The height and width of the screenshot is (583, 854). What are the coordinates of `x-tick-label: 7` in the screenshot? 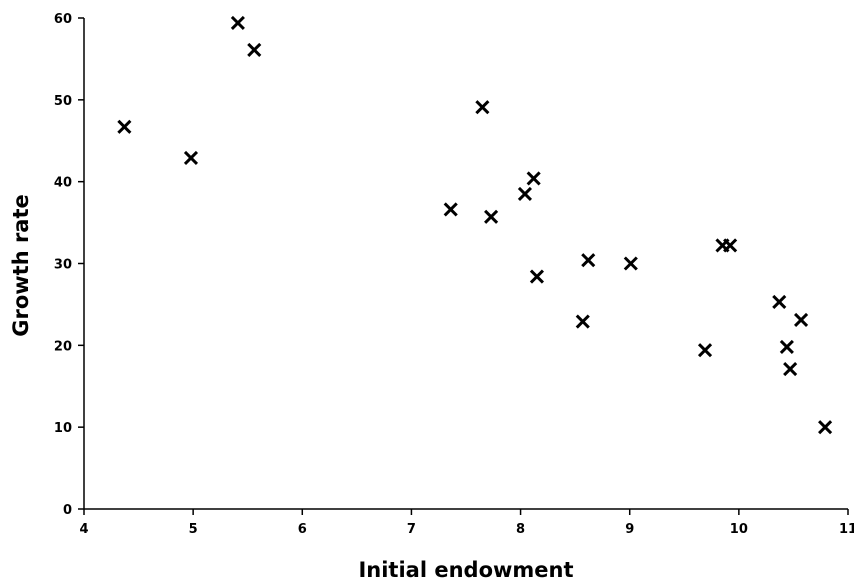 It's located at (411, 529).